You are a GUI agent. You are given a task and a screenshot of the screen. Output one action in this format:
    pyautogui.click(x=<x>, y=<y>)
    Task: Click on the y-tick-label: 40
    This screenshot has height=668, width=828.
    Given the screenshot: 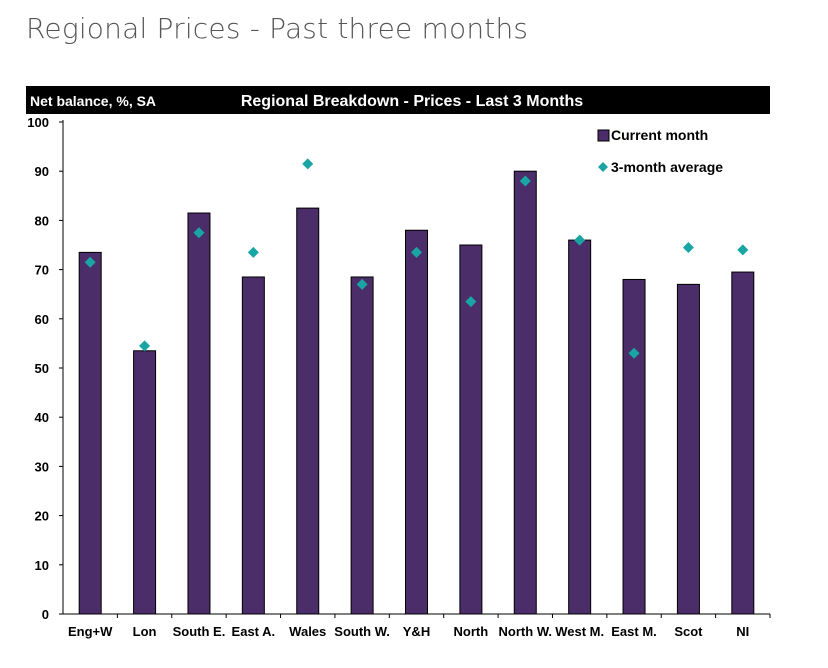 What is the action you would take?
    pyautogui.click(x=42, y=417)
    